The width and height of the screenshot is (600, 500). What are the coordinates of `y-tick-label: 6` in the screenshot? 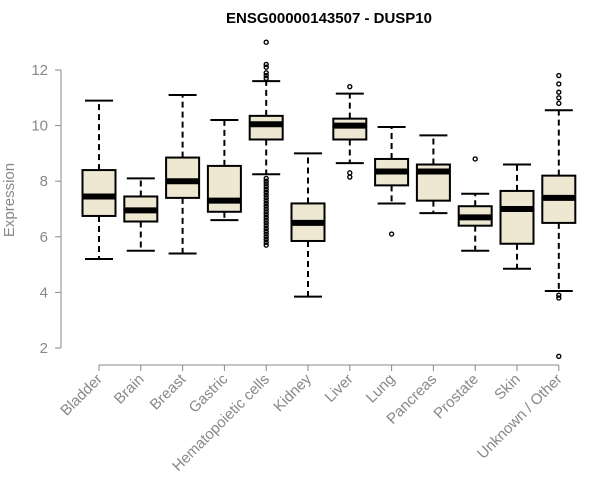 It's located at (44, 237).